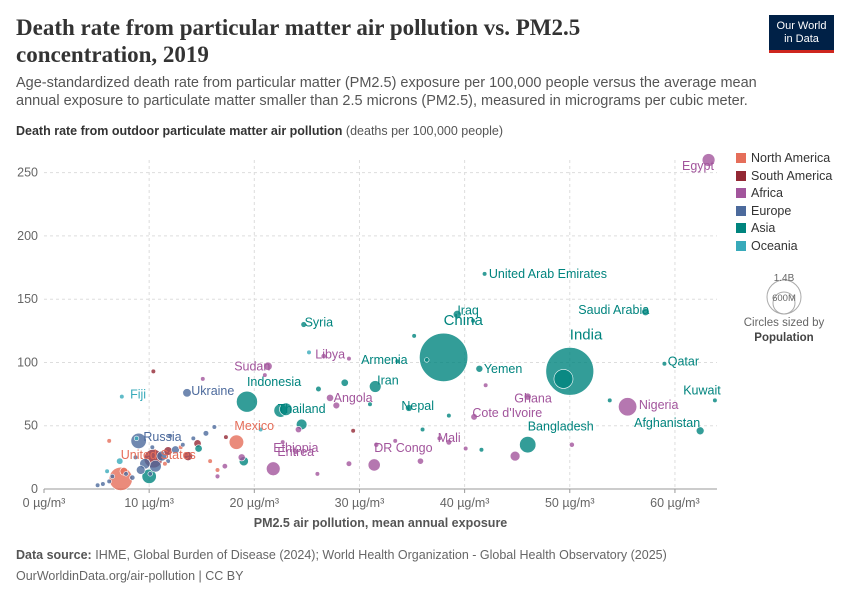 The image size is (850, 600). What do you see at coordinates (767, 193) in the screenshot?
I see `legend-label: Africa` at bounding box center [767, 193].